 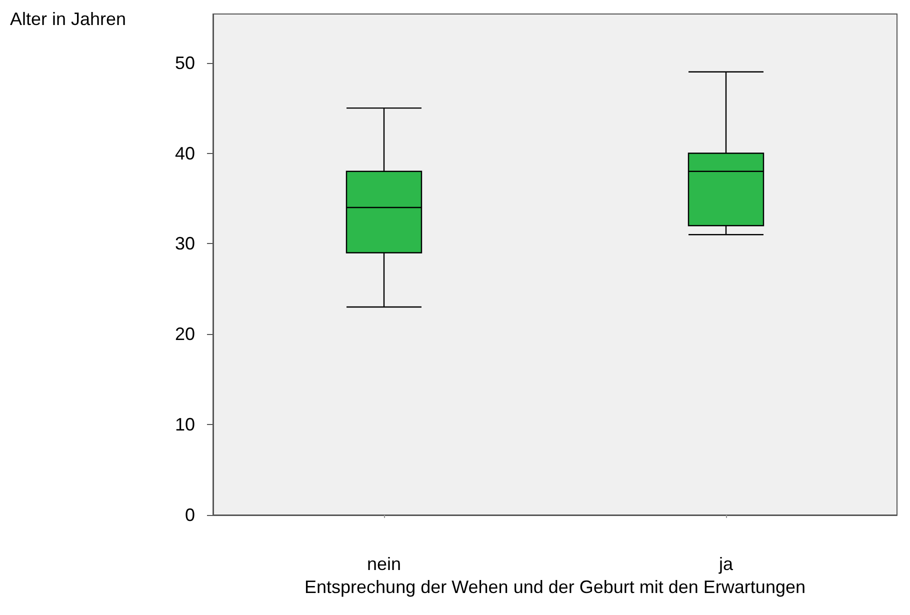 What do you see at coordinates (726, 564) in the screenshot?
I see `x-tick-label: ja` at bounding box center [726, 564].